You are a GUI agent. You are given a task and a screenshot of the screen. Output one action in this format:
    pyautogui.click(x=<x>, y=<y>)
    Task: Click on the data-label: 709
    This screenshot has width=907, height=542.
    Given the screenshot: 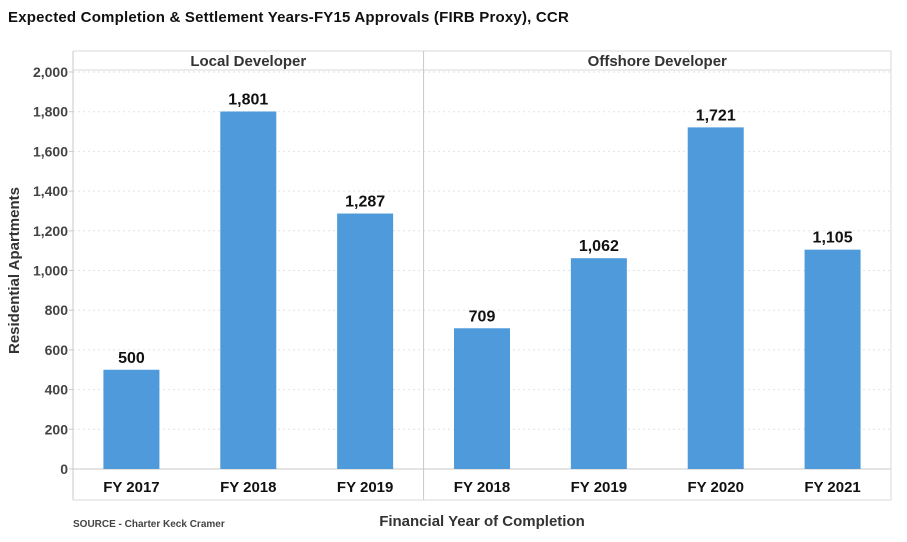 What is the action you would take?
    pyautogui.click(x=482, y=316)
    